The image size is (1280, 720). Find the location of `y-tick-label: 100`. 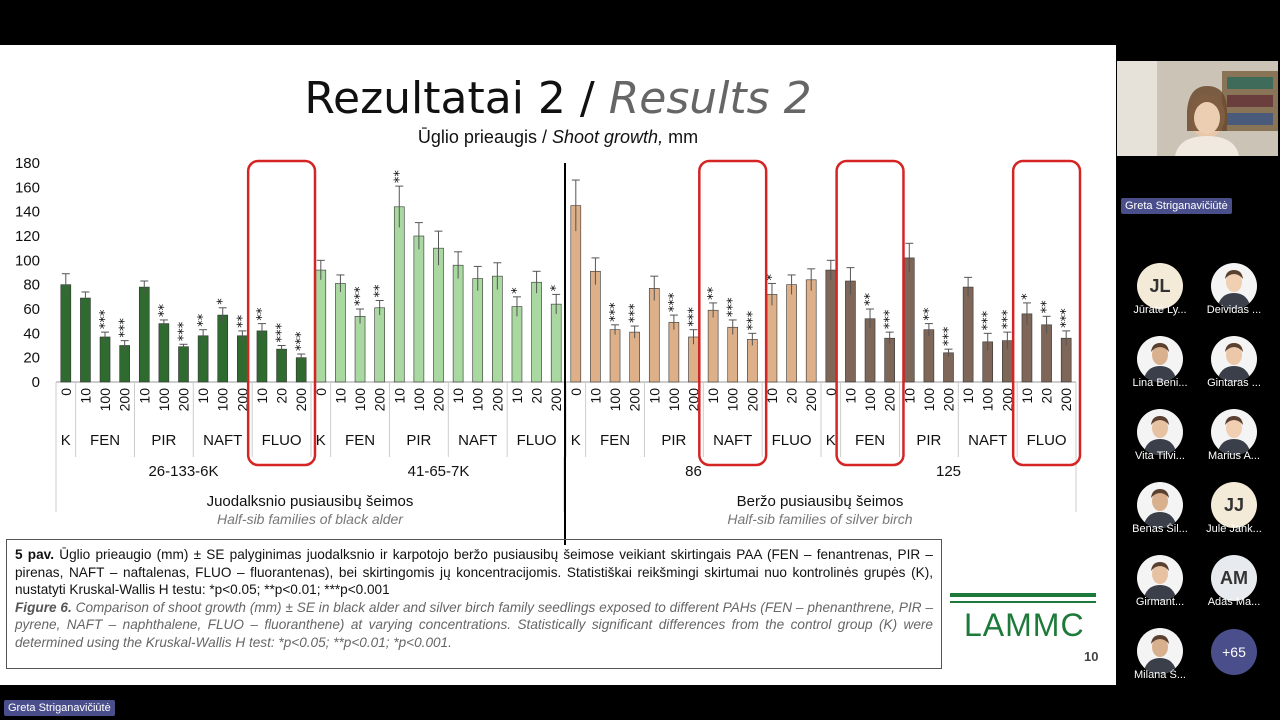

y-tick-label: 100 is located at coordinates (27, 260).